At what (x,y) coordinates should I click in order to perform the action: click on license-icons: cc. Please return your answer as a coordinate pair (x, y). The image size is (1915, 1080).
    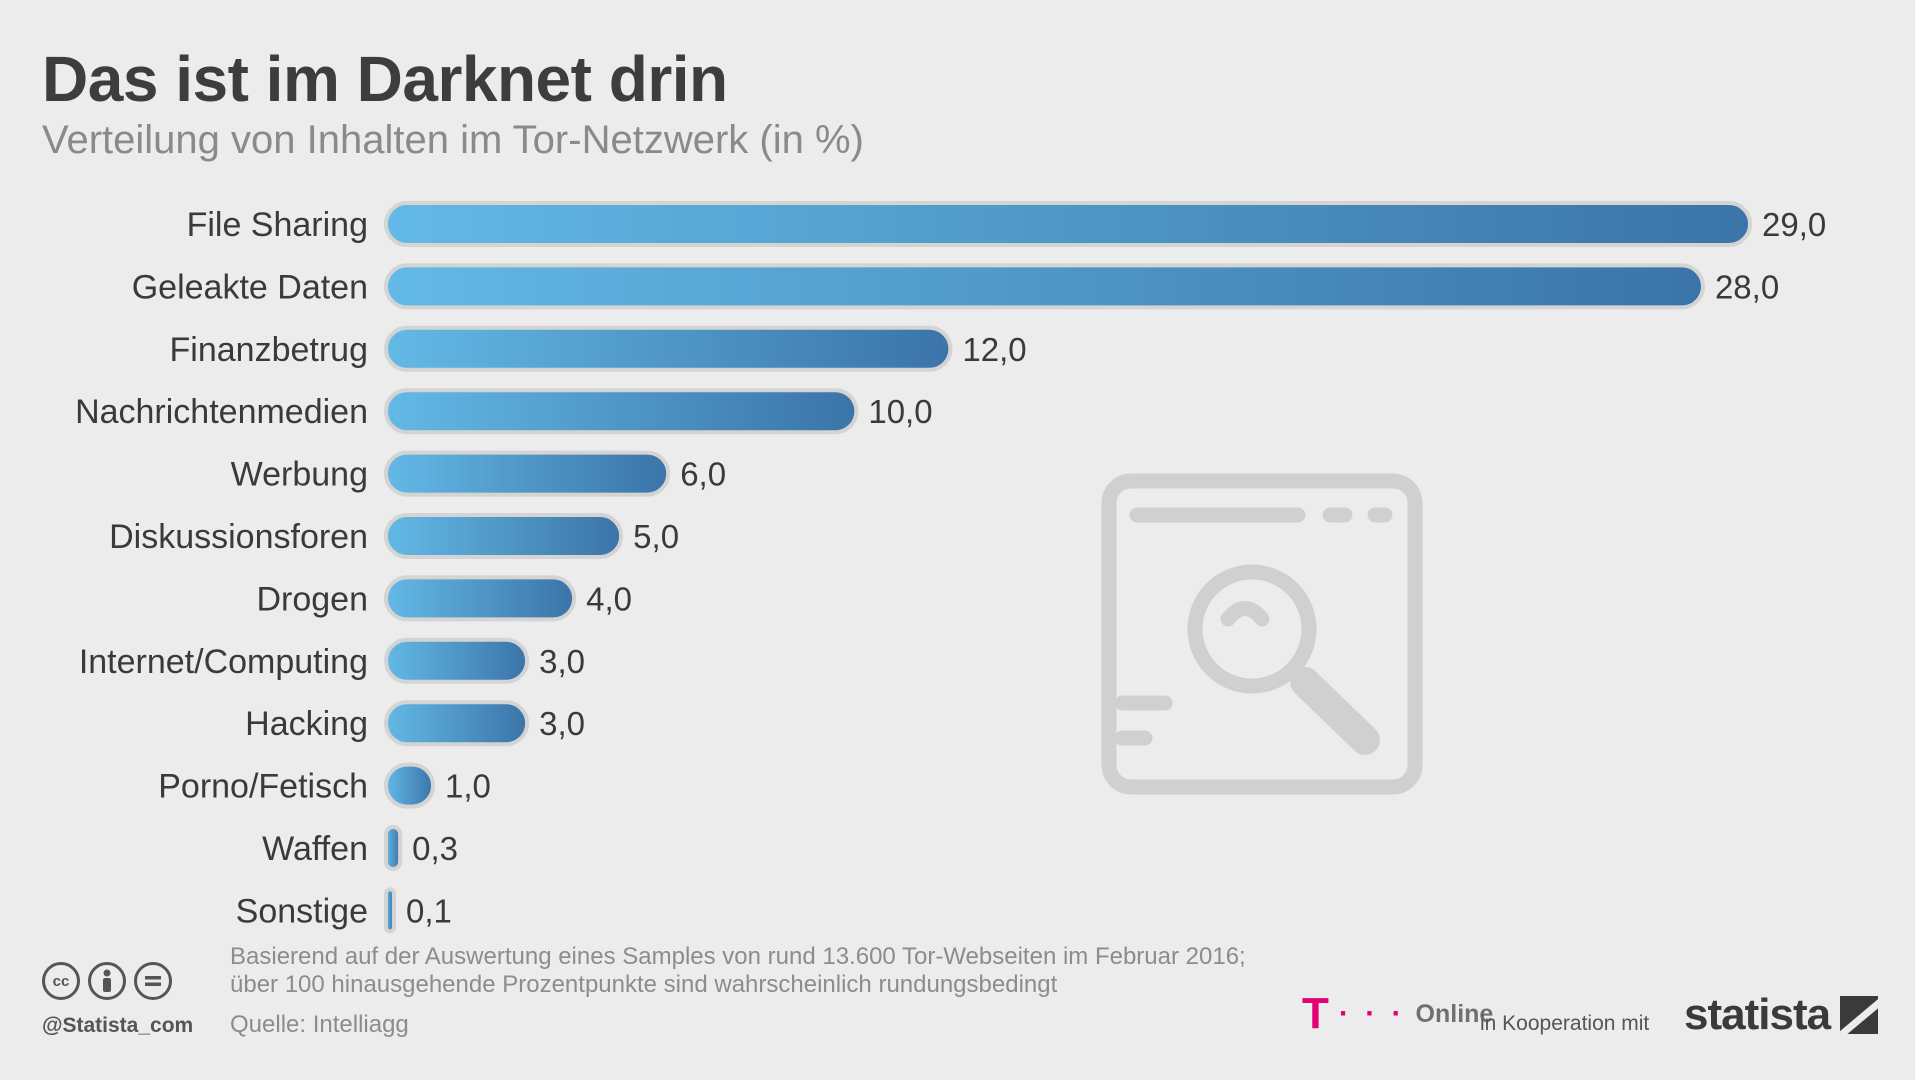
    Looking at the image, I should click on (107, 981).